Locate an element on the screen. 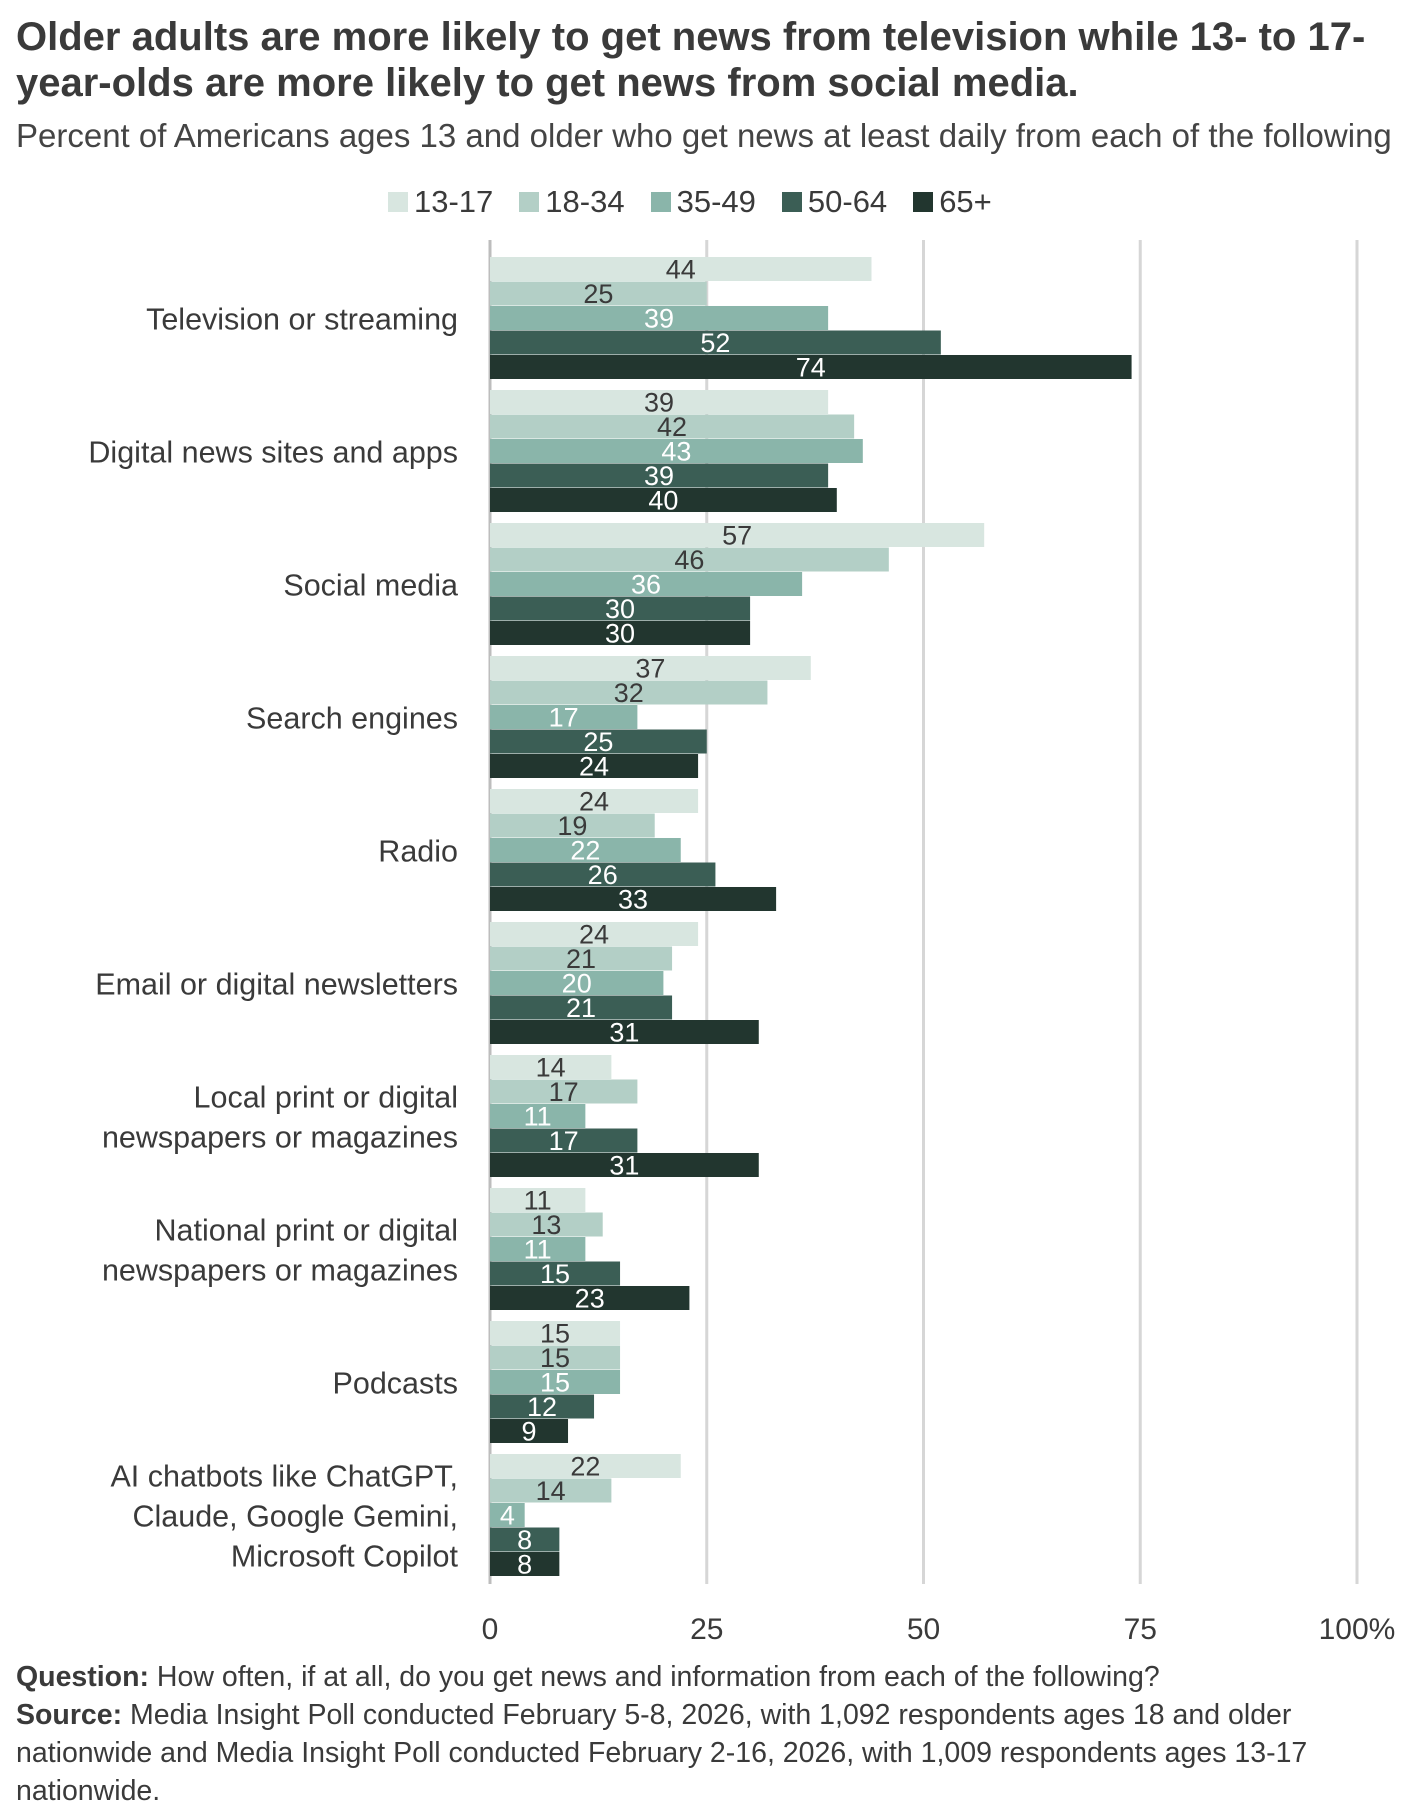  legend: 13-17 18-34 35-49 50-64 65+ is located at coordinates (703, 202).